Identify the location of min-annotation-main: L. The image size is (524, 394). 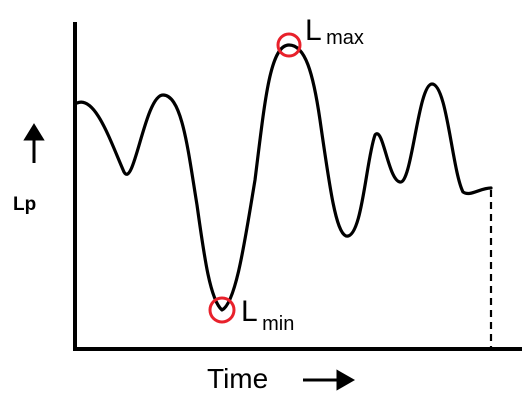
(249, 311).